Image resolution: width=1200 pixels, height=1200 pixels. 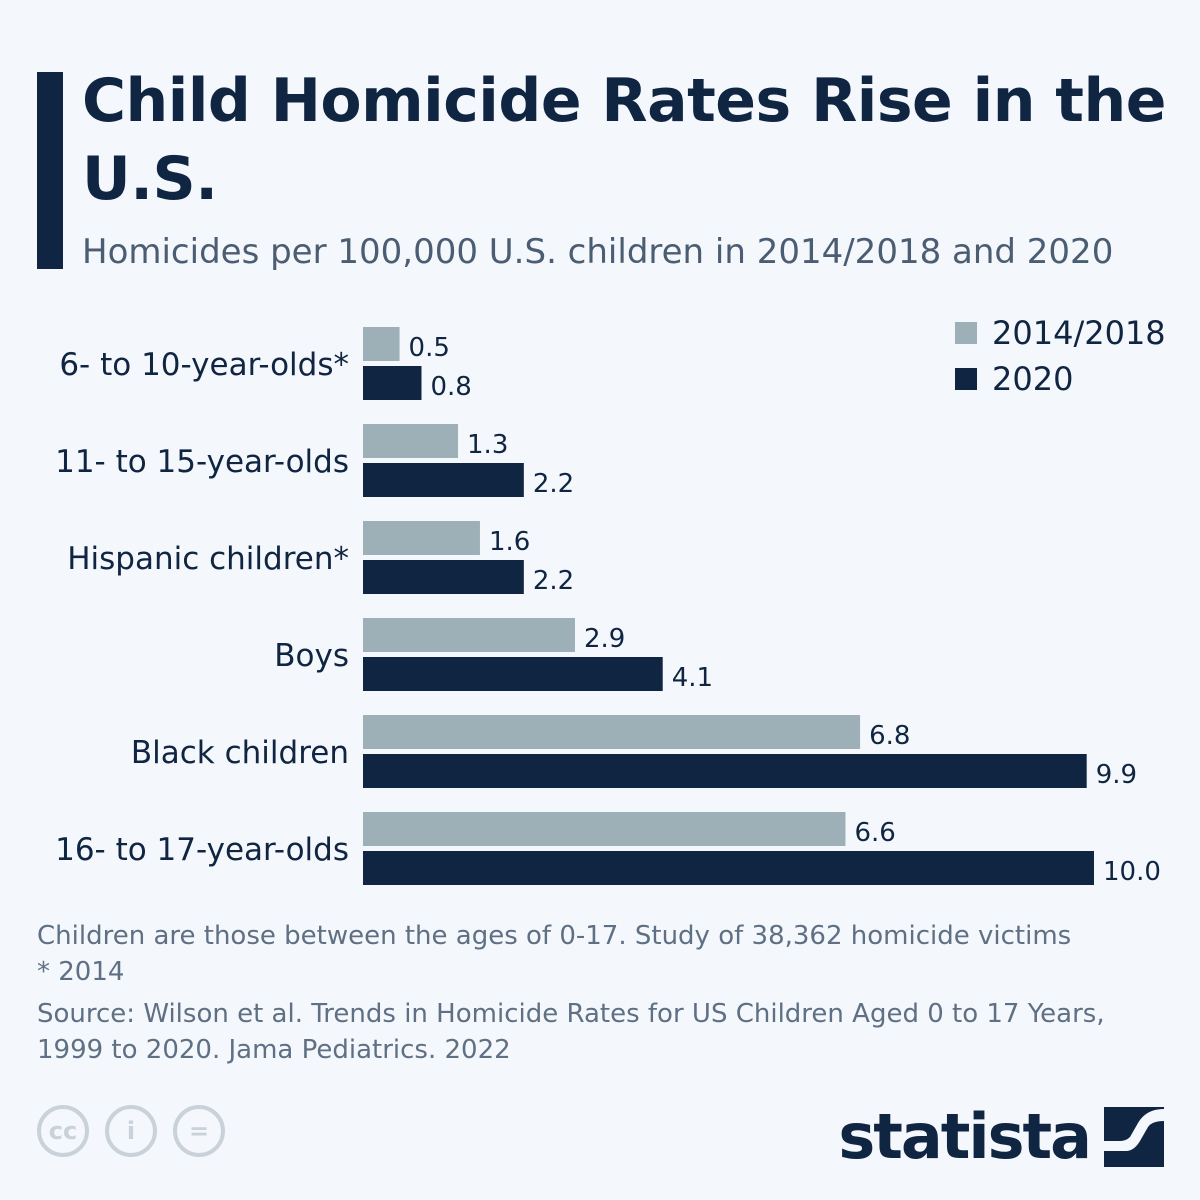 What do you see at coordinates (202, 462) in the screenshot?
I see `category-label: 11- to 15-year-olds` at bounding box center [202, 462].